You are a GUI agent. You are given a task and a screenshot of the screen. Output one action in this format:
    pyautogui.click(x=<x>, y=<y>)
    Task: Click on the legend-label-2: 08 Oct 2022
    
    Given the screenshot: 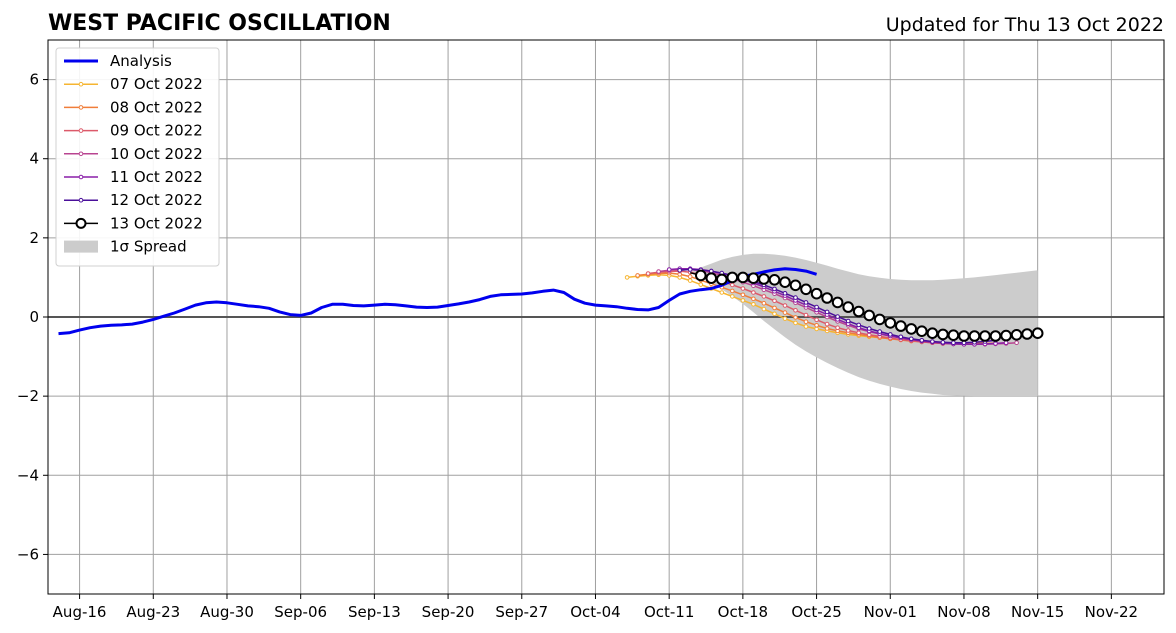 What is the action you would take?
    pyautogui.click(x=156, y=107)
    